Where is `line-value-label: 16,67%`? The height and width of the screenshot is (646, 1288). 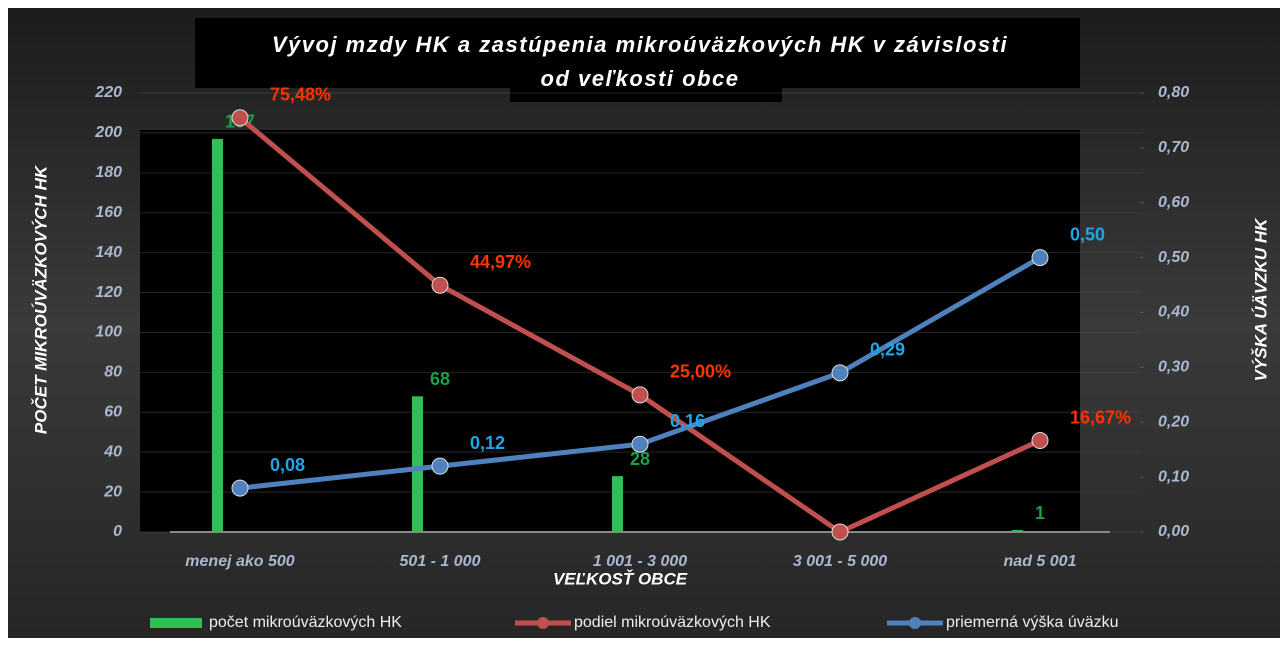
line-value-label: 16,67% is located at coordinates (1100, 417).